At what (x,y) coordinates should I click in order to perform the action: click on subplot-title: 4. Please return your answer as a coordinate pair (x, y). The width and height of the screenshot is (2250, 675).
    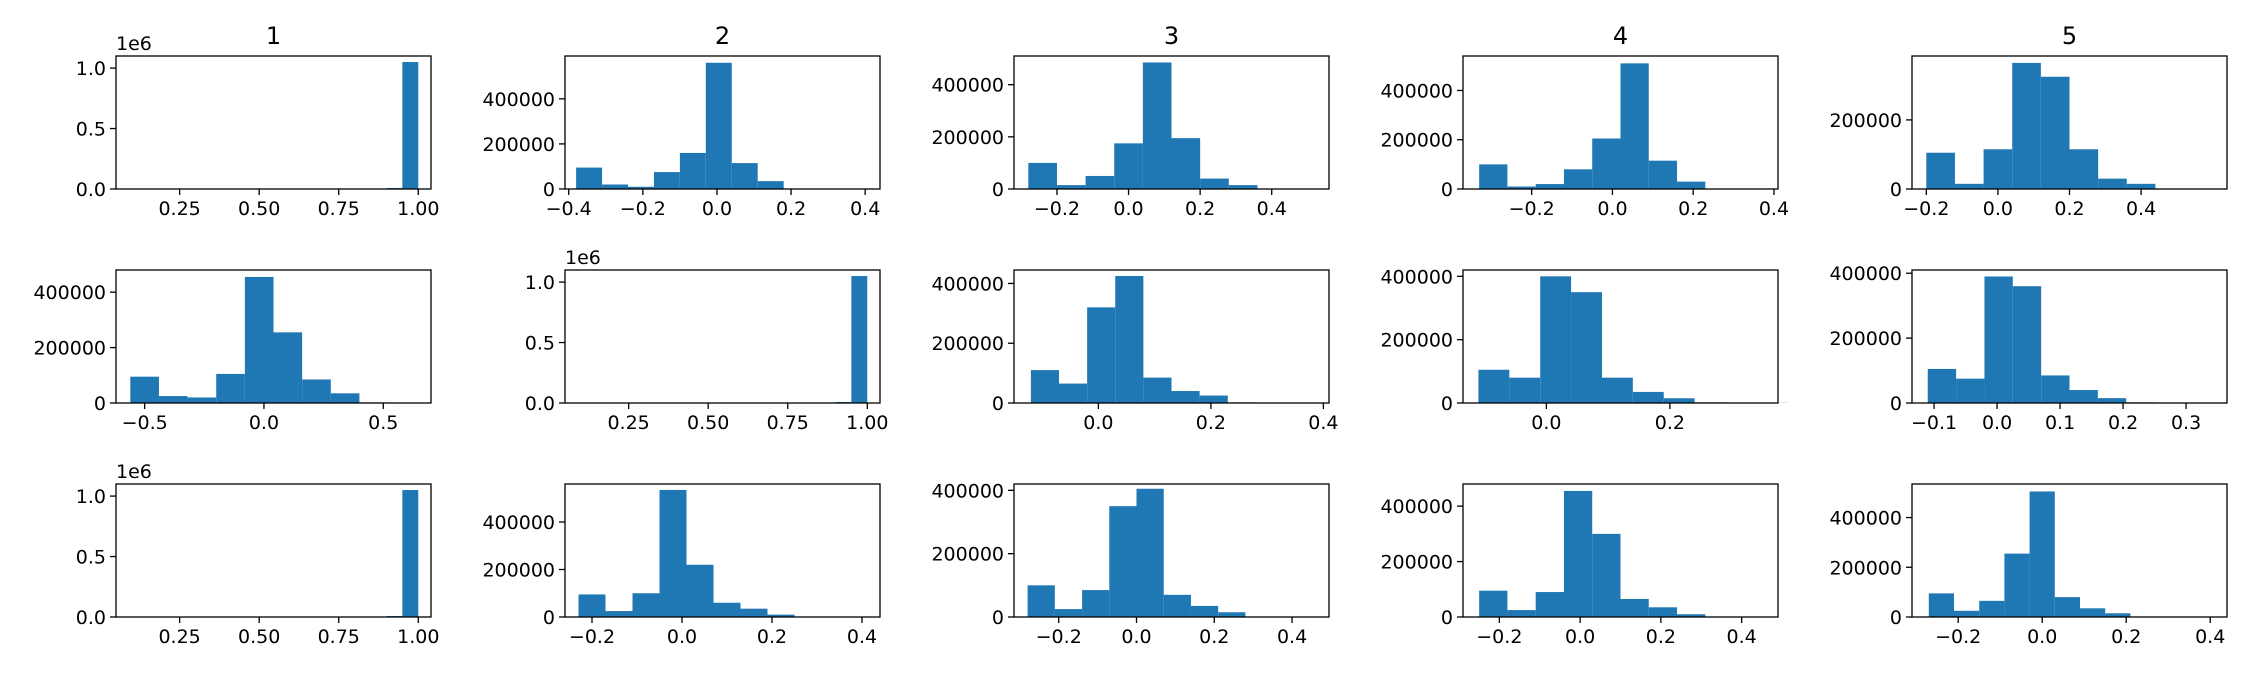
    Looking at the image, I should click on (1620, 36).